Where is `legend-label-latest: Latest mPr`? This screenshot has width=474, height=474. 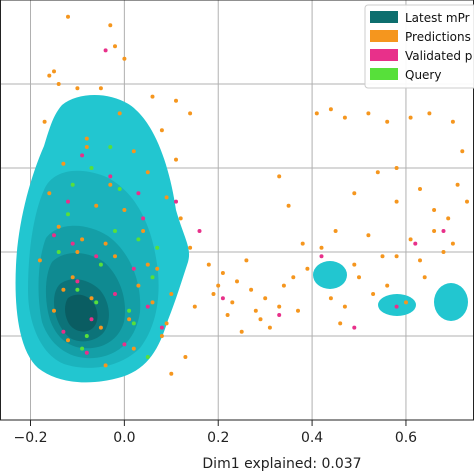
legend-label-latest: Latest mPr is located at coordinates (437, 18).